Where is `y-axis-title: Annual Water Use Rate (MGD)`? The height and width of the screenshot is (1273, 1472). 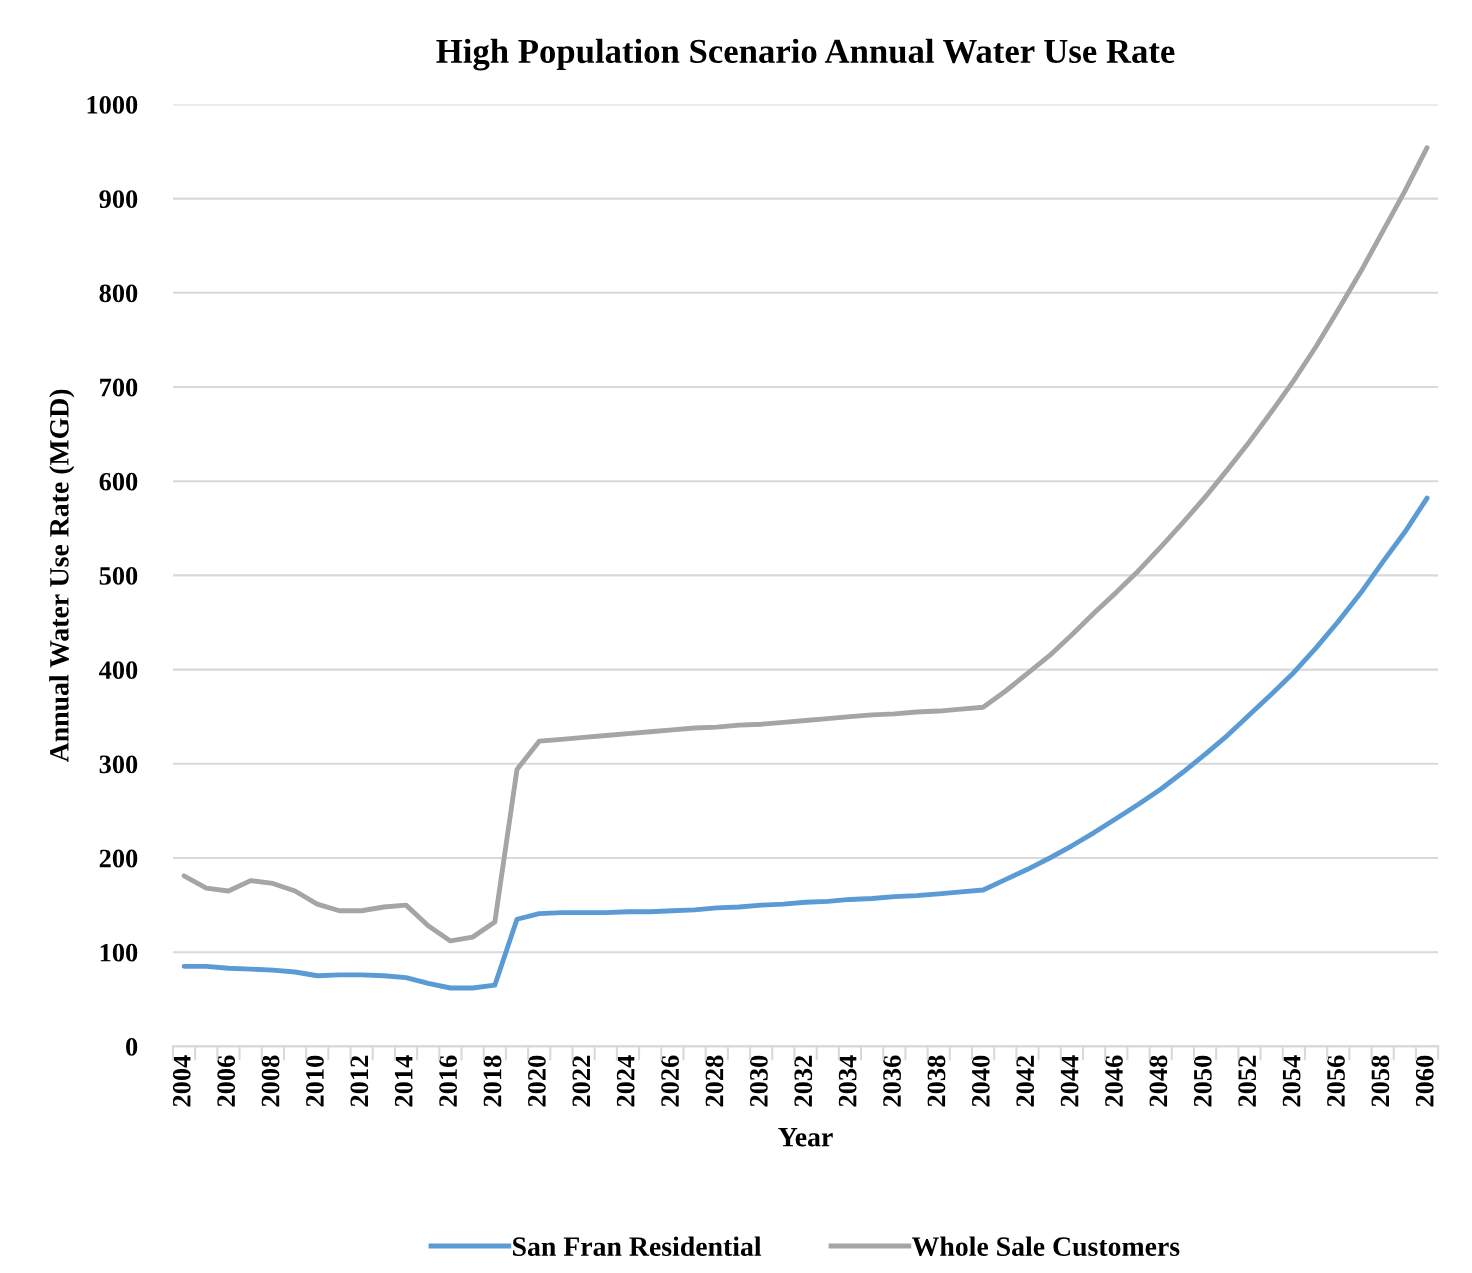 y-axis-title: Annual Water Use Rate (MGD) is located at coordinates (62, 576).